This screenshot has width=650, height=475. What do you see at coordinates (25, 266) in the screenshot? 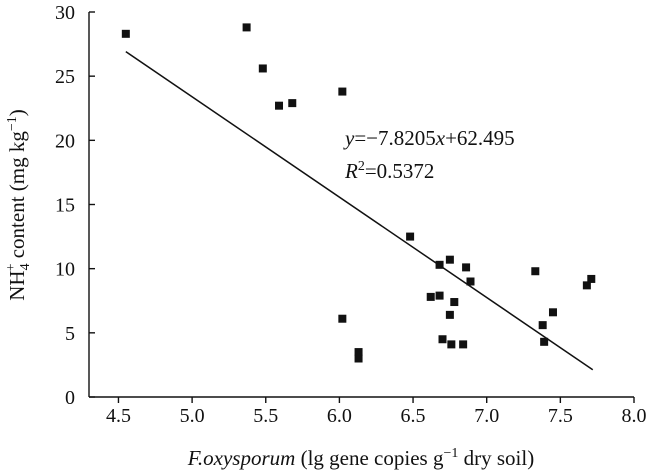
I see `y-axis-title-sub: 4` at bounding box center [25, 266].